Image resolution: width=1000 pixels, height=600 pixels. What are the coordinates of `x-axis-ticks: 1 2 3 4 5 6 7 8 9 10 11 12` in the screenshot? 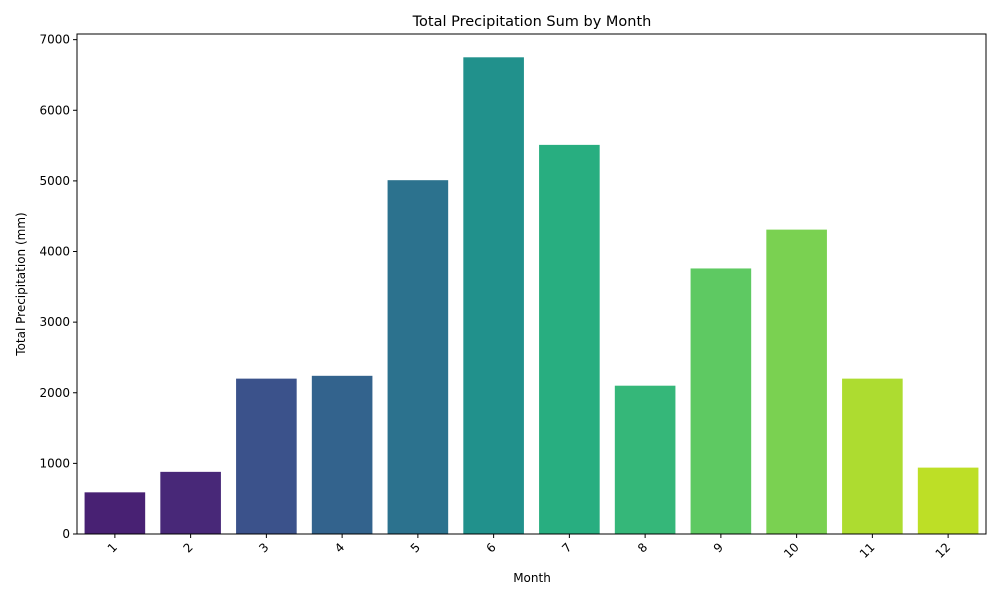 It's located at (529, 547).